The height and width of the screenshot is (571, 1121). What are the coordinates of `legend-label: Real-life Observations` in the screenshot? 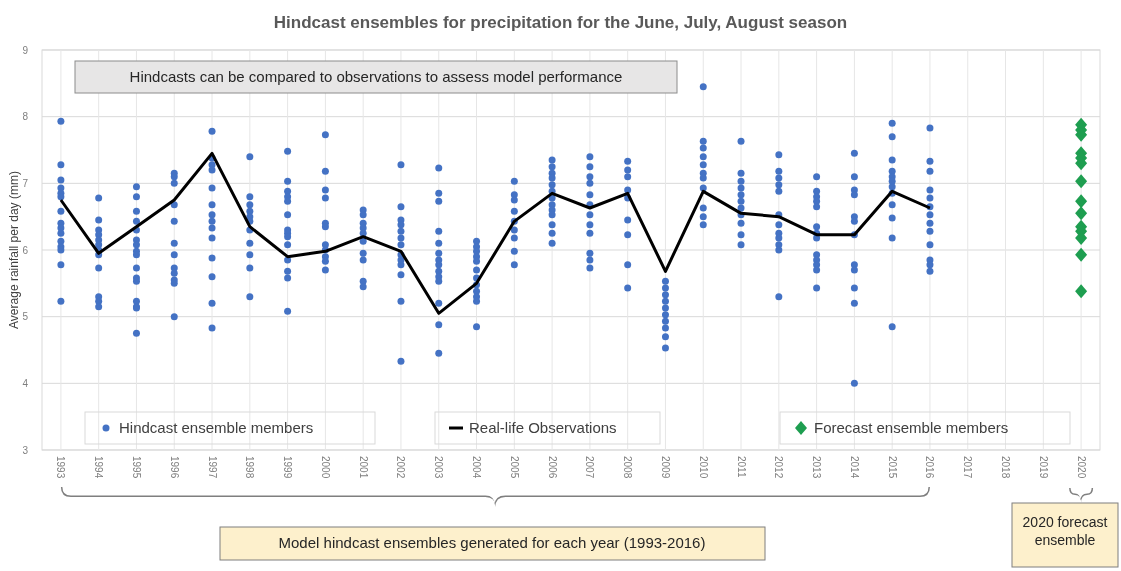 It's located at (543, 428).